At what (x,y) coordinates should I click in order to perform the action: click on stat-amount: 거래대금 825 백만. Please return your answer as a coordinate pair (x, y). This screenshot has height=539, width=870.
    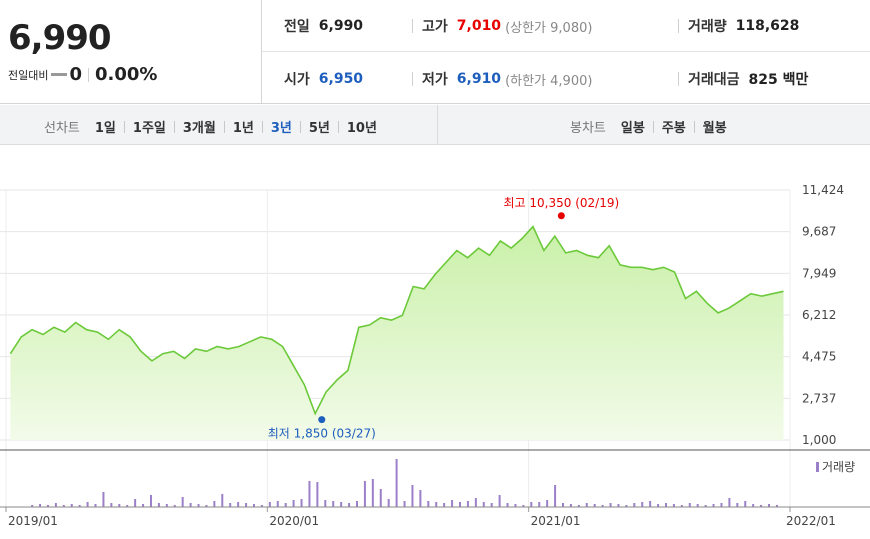
    Looking at the image, I should click on (748, 79).